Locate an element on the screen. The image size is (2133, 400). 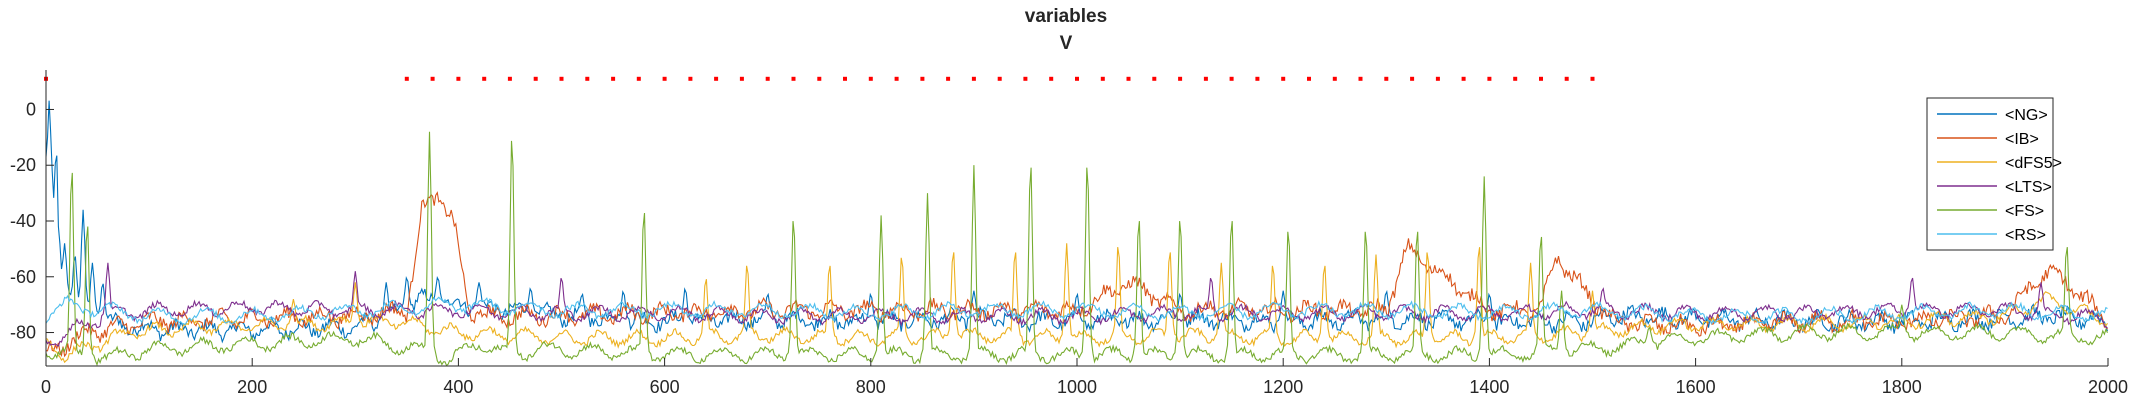
legend-label: <FS> is located at coordinates (2024, 211).